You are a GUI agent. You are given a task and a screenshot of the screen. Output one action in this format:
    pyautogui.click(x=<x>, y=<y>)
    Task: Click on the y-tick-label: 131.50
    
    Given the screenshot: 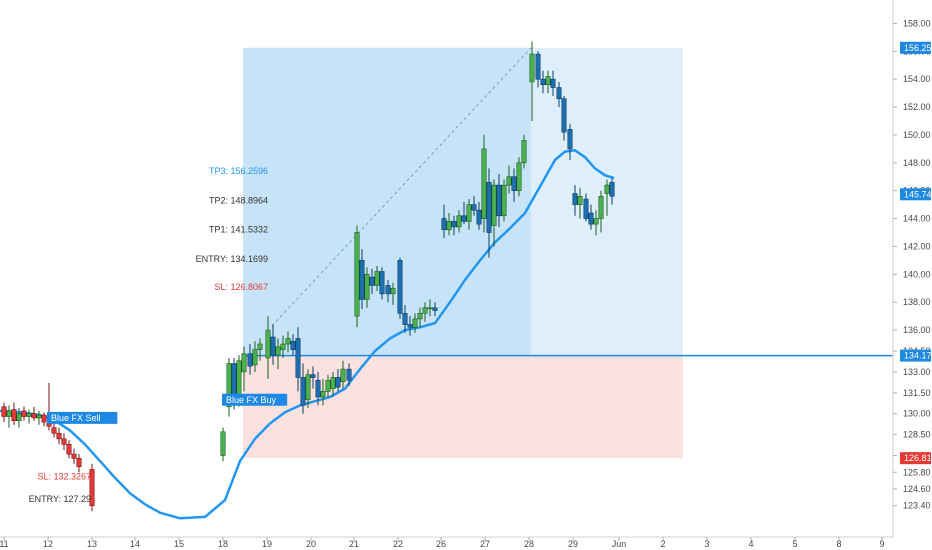 What is the action you would take?
    pyautogui.click(x=917, y=393)
    